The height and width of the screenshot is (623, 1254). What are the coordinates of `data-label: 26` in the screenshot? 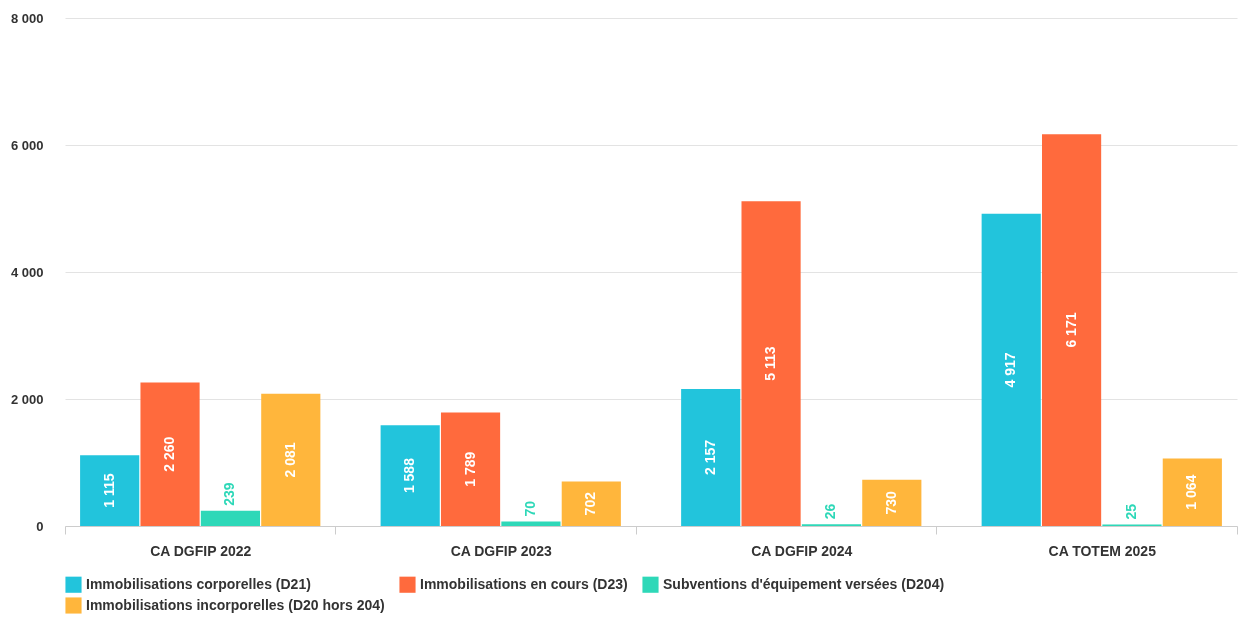 It's located at (830, 511).